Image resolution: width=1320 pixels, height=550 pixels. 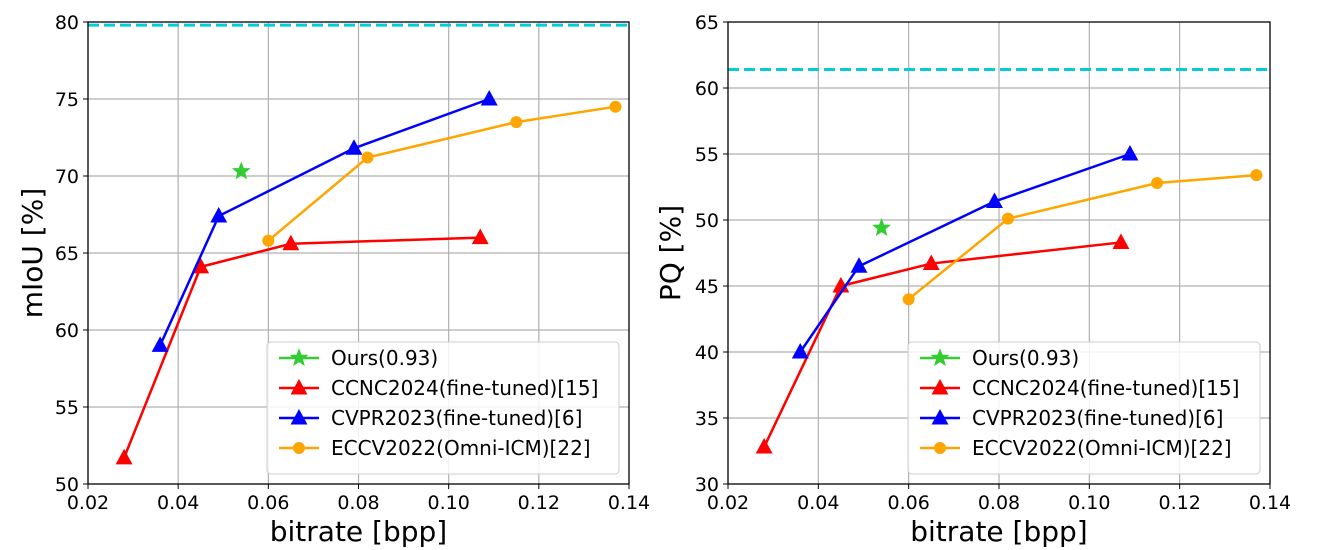 I want to click on y-axis-label: mIoU [%], so click(x=32, y=253).